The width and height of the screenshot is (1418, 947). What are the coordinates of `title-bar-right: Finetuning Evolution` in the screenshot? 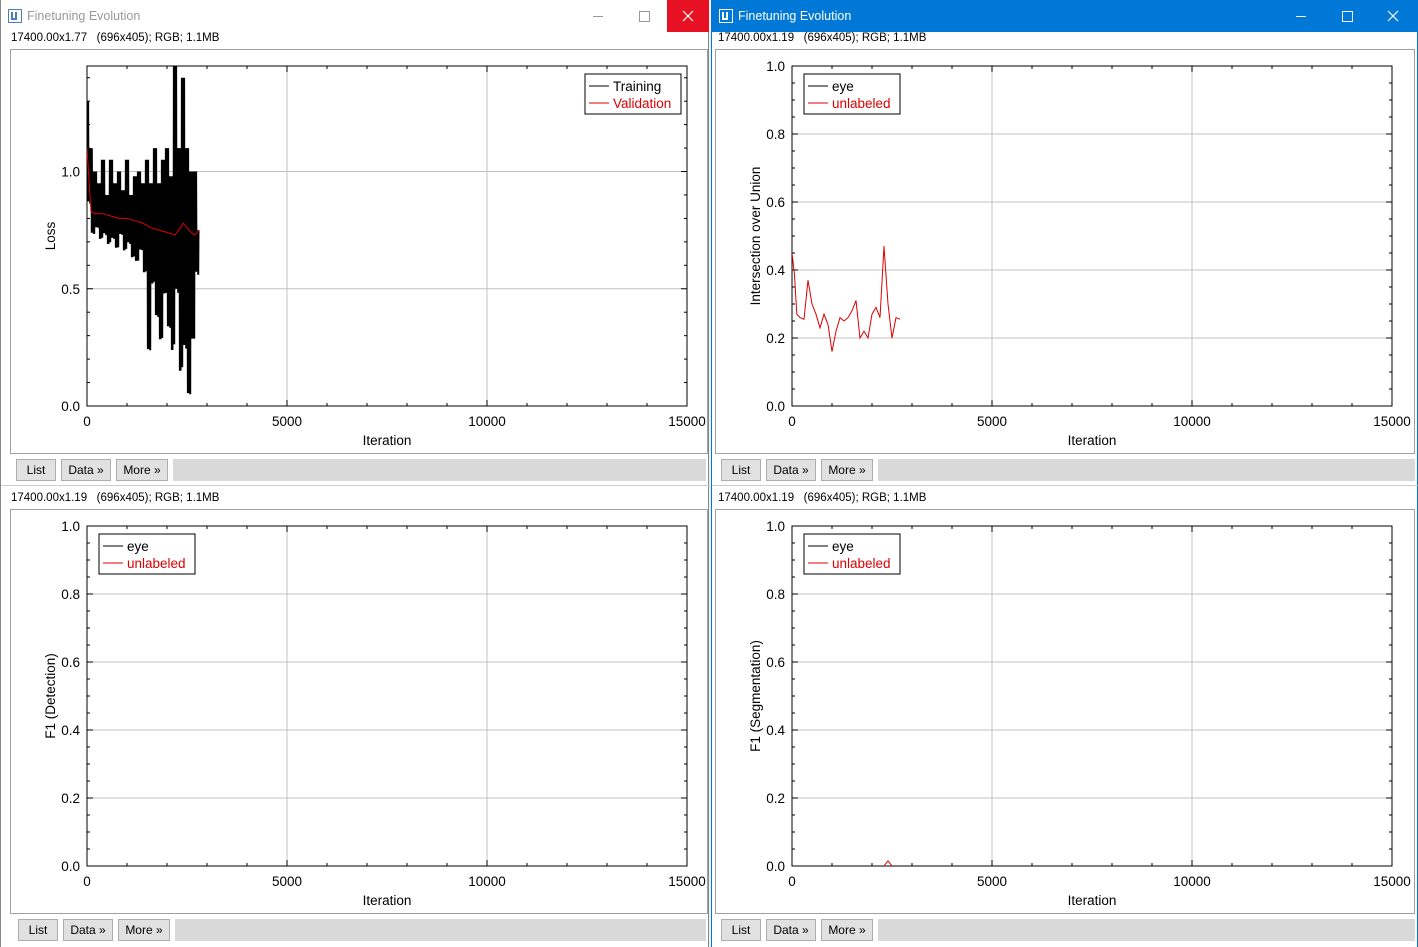 It's located at (1064, 16).